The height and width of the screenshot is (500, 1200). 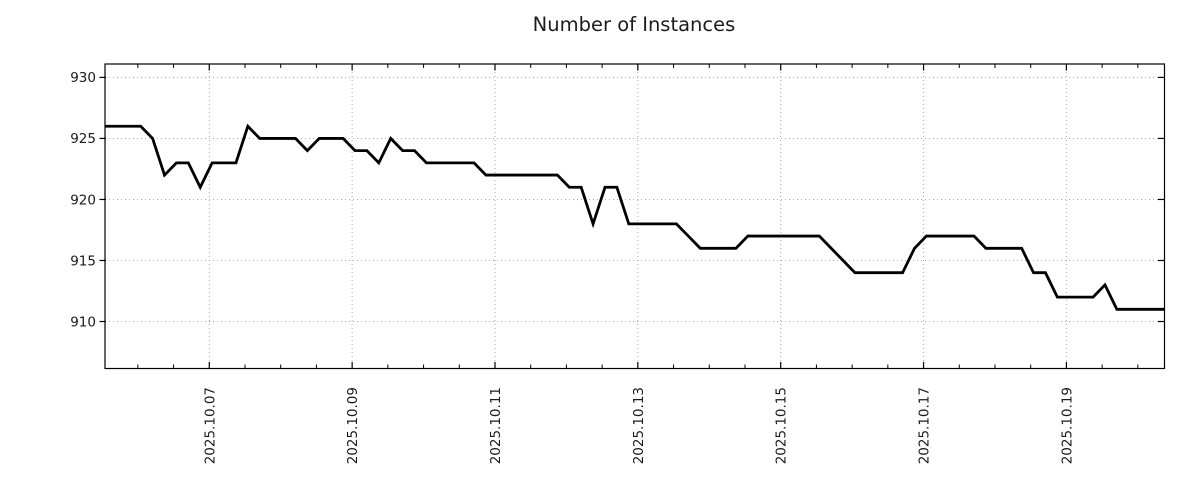 I want to click on x-tick-label: 2025.10.09, so click(x=353, y=425).